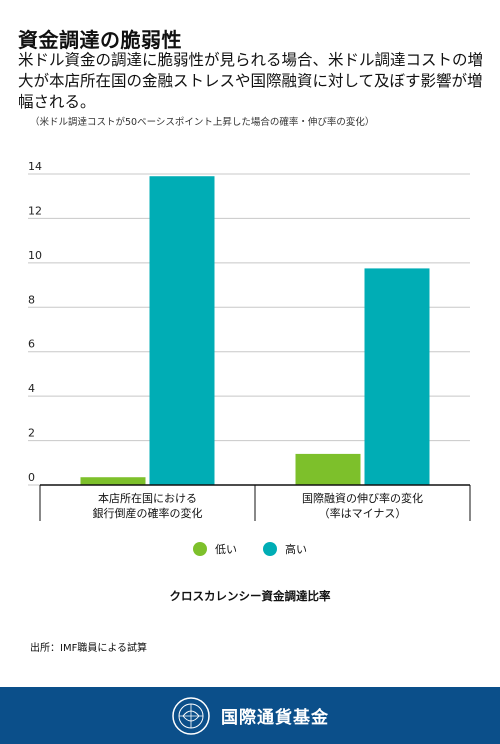 This screenshot has width=500, height=744. I want to click on legend-label-low: 低い, so click(226, 549).